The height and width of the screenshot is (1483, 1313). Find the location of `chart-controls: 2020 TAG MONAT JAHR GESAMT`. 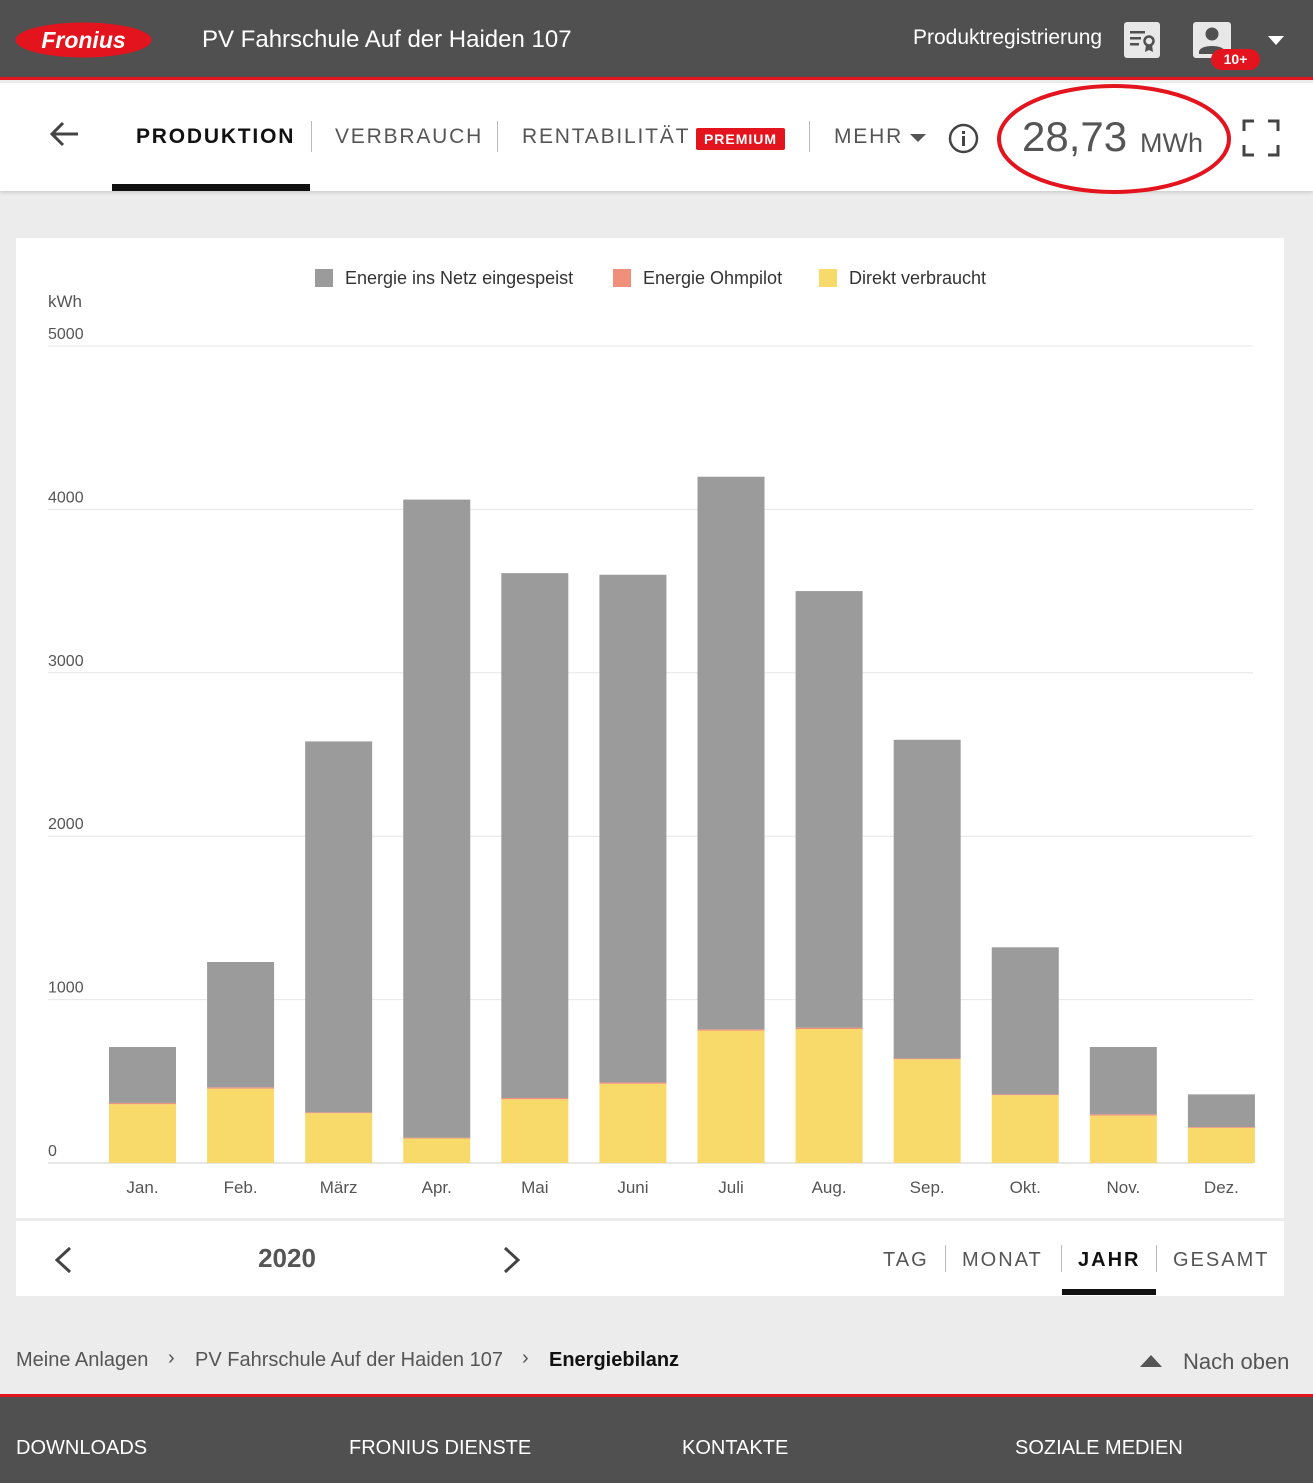

chart-controls: 2020 TAG MONAT JAHR GESAMT is located at coordinates (650, 1258).